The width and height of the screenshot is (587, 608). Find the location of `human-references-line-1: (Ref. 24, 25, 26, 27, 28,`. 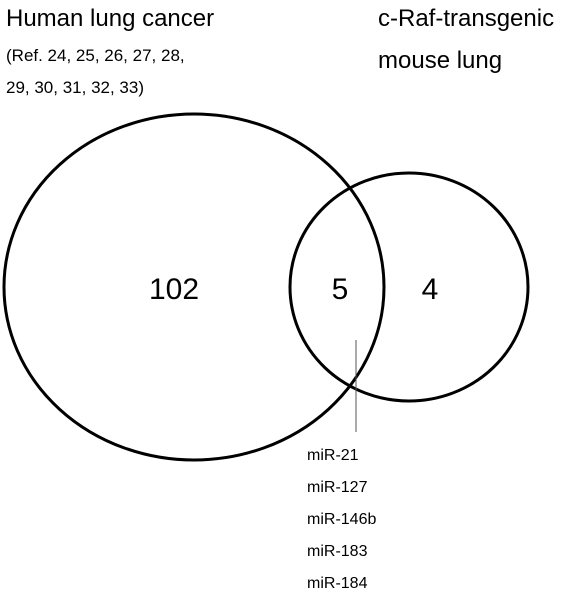

human-references-line-1: (Ref. 24, 25, 26, 27, 28, is located at coordinates (95, 55).